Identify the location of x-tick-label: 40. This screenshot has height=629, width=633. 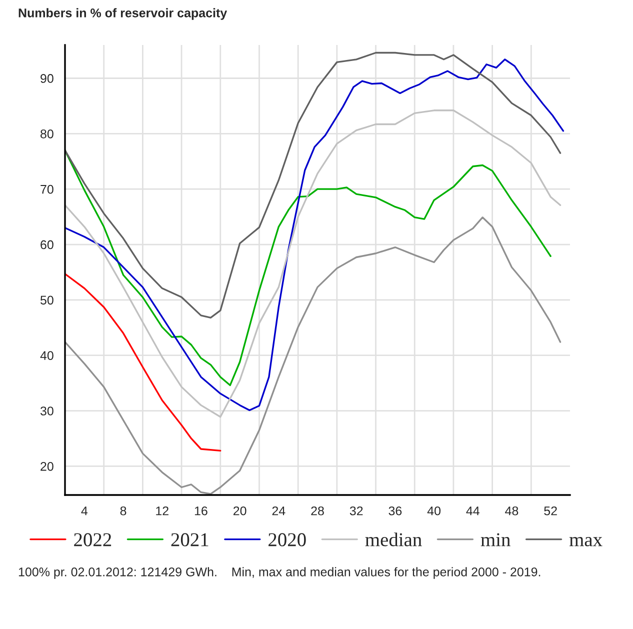
(433, 511).